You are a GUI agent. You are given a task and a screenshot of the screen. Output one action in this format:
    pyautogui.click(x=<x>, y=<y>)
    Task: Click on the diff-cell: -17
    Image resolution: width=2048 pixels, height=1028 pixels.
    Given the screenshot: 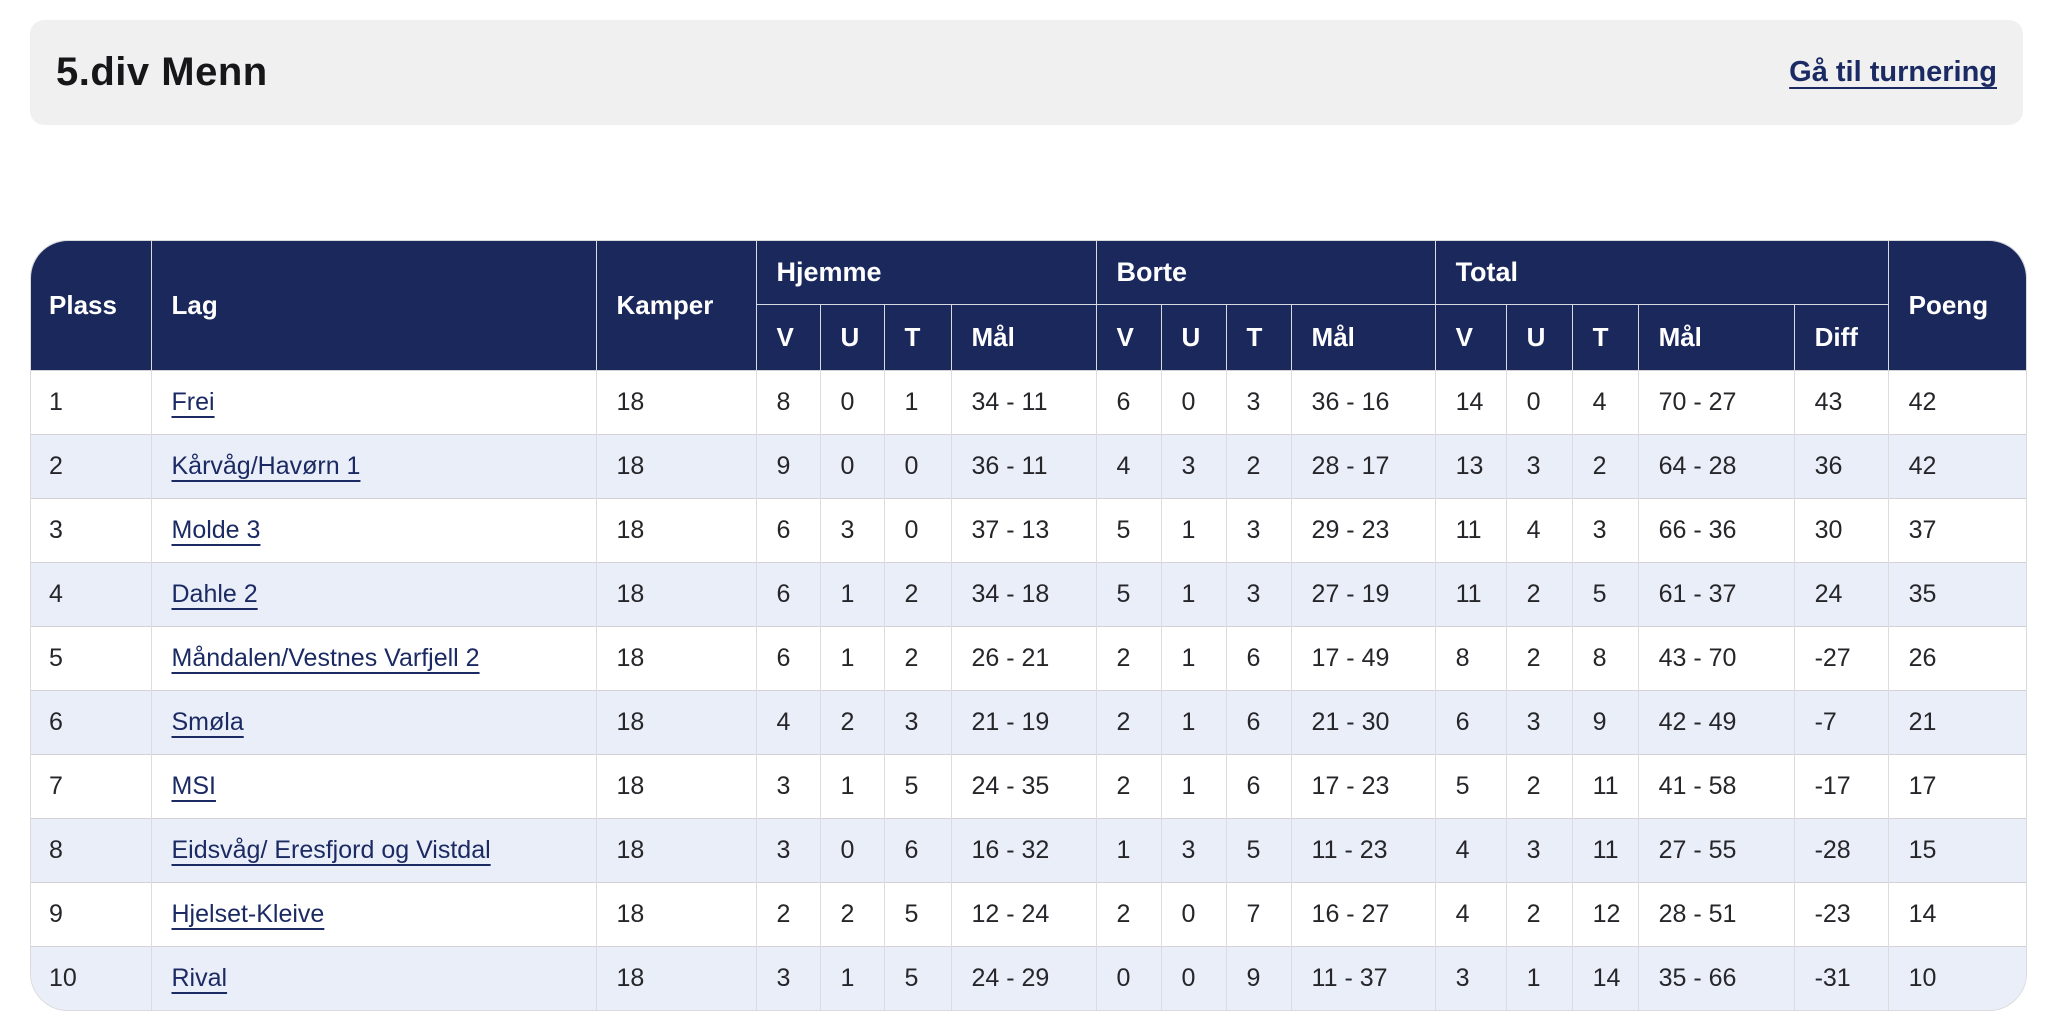 What is the action you would take?
    pyautogui.click(x=1841, y=785)
    